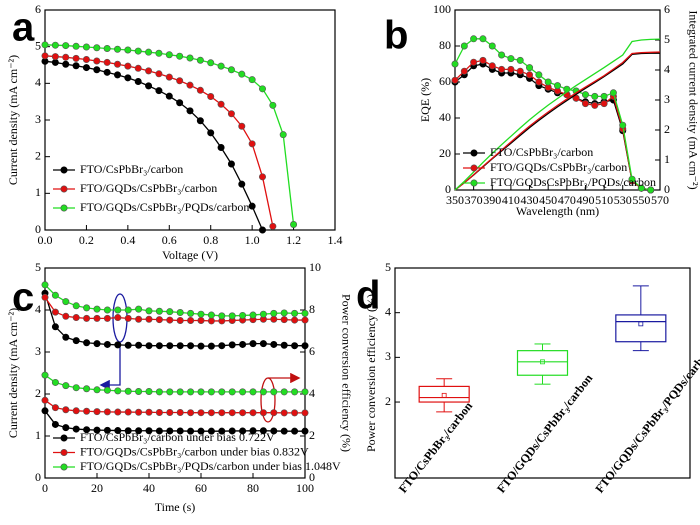 The image size is (700, 525). Describe the element at coordinates (445, 45) in the screenshot. I see `y-tick-label: 80` at that location.